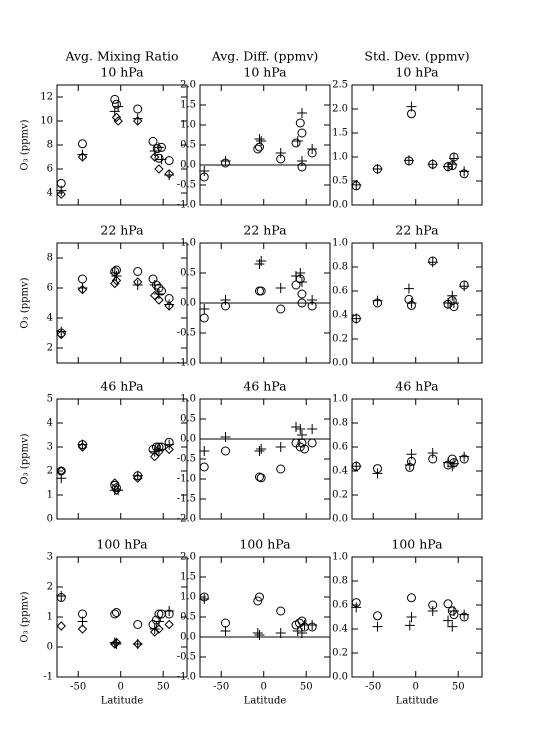 The width and height of the screenshot is (540, 755). I want to click on y-tick-label: 0.6, so click(340, 291).